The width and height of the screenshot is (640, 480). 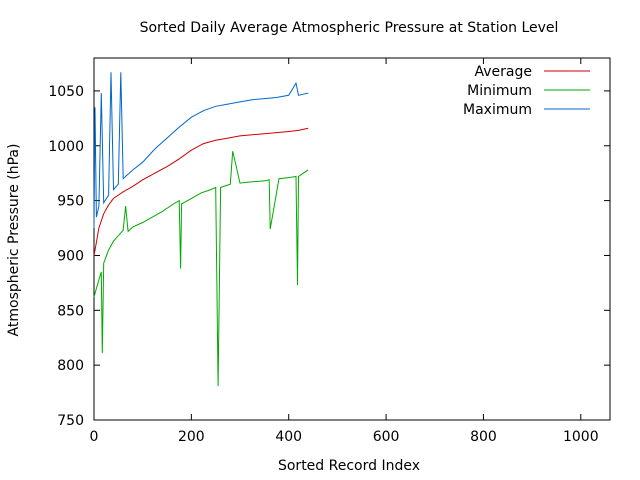 What do you see at coordinates (70, 256) in the screenshot?
I see `y-tick-label: 900` at bounding box center [70, 256].